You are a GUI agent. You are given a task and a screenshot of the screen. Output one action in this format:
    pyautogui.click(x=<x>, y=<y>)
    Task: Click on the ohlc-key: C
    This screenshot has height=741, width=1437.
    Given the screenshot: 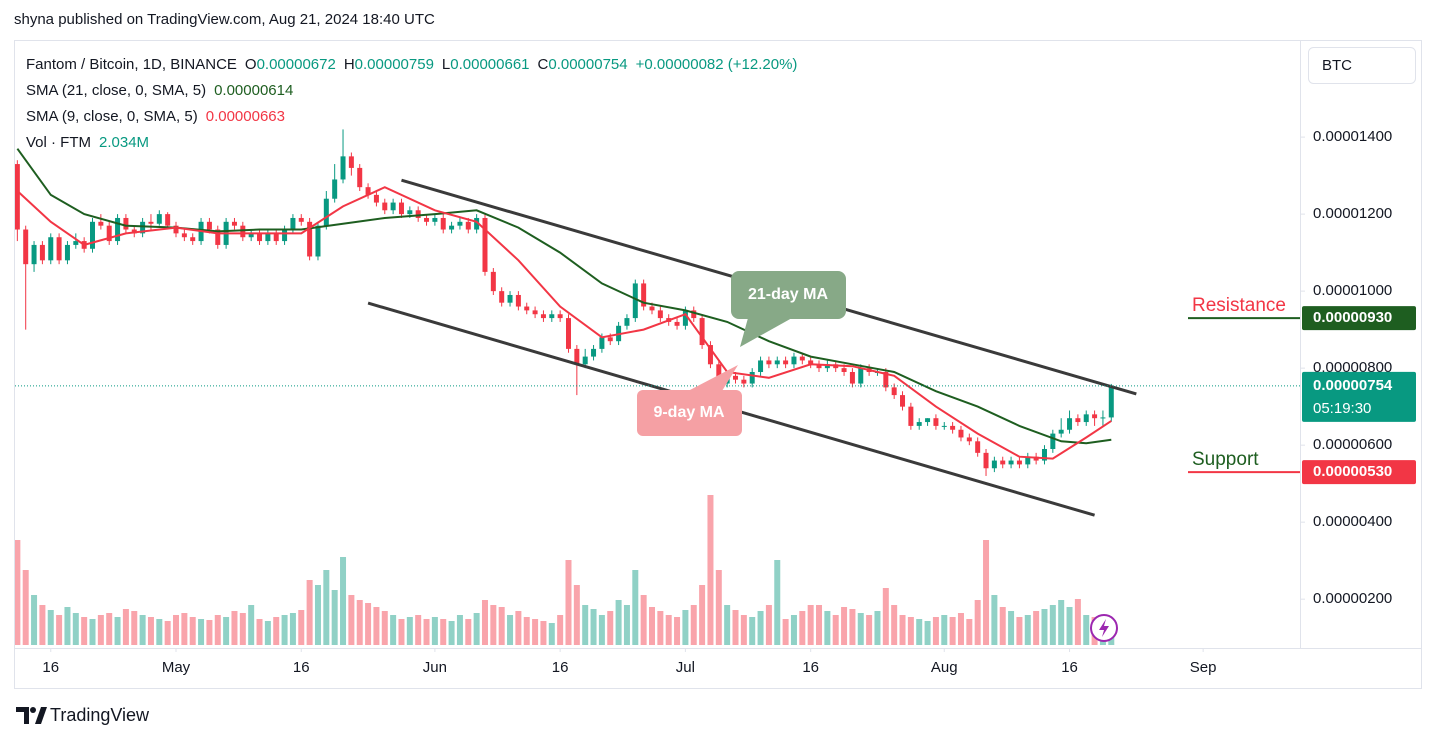 What is the action you would take?
    pyautogui.click(x=543, y=64)
    